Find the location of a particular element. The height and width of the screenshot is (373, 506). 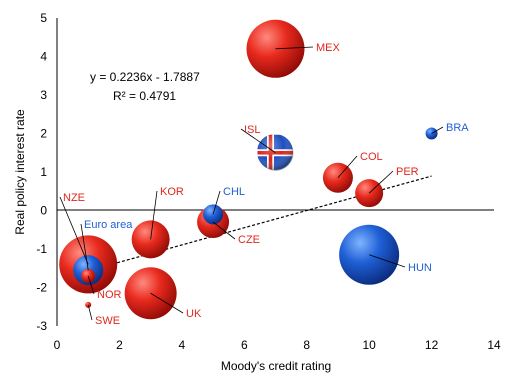

leader-euro-area is located at coordinates (84, 247).